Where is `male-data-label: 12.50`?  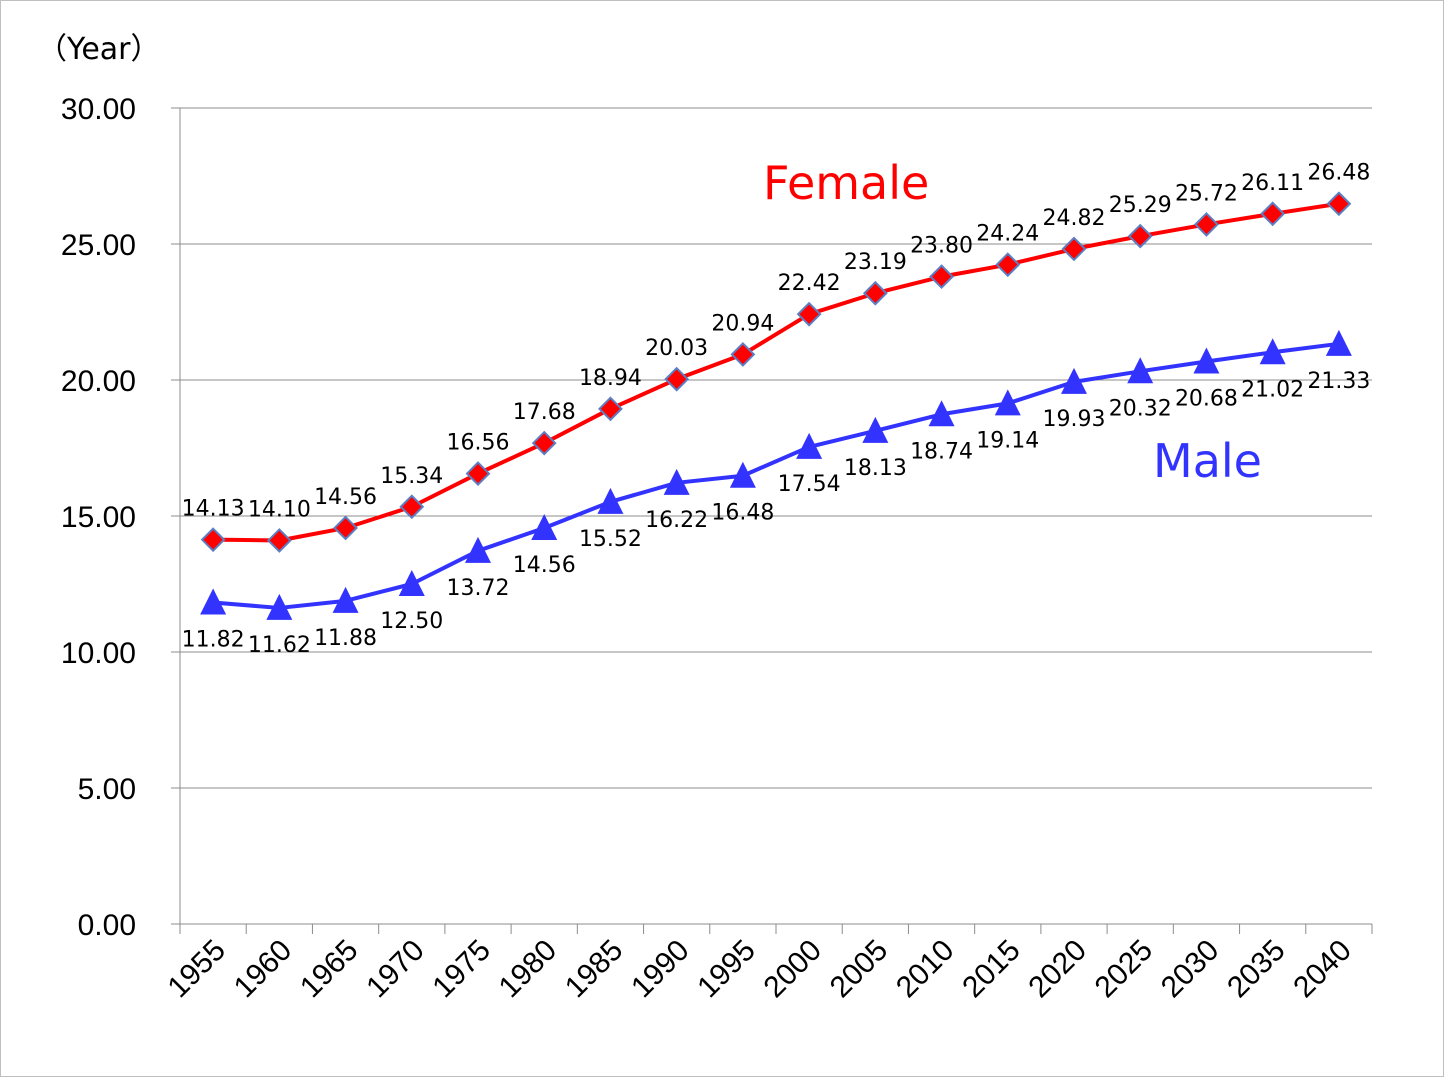
male-data-label: 12.50 is located at coordinates (411, 621).